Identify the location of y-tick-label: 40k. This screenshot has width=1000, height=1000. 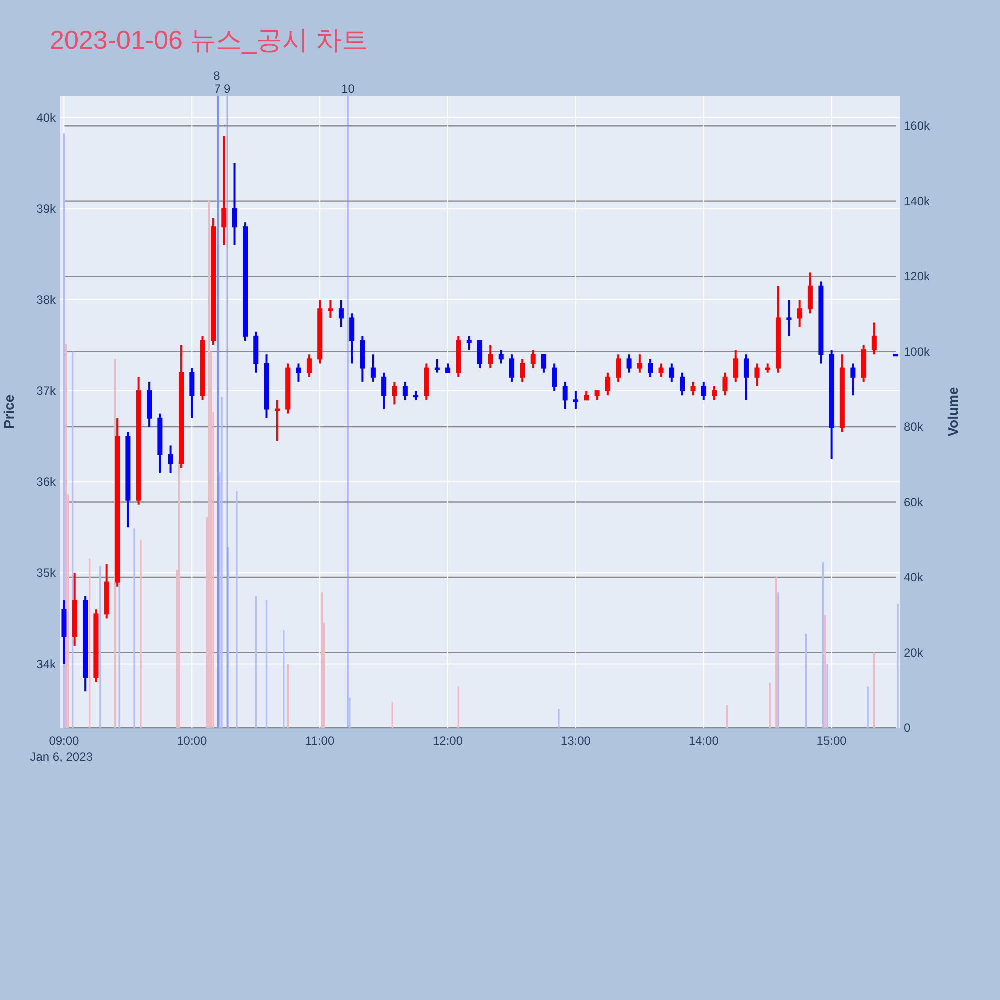
(46, 117).